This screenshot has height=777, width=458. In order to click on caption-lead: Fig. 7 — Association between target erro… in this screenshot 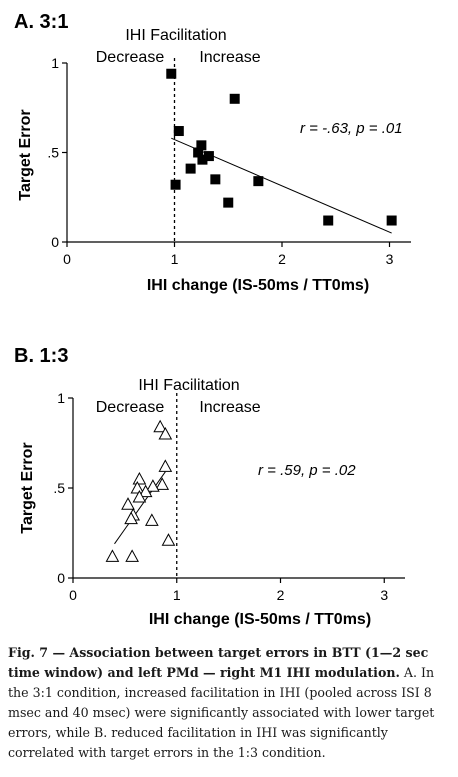, I will do `click(218, 662)`.